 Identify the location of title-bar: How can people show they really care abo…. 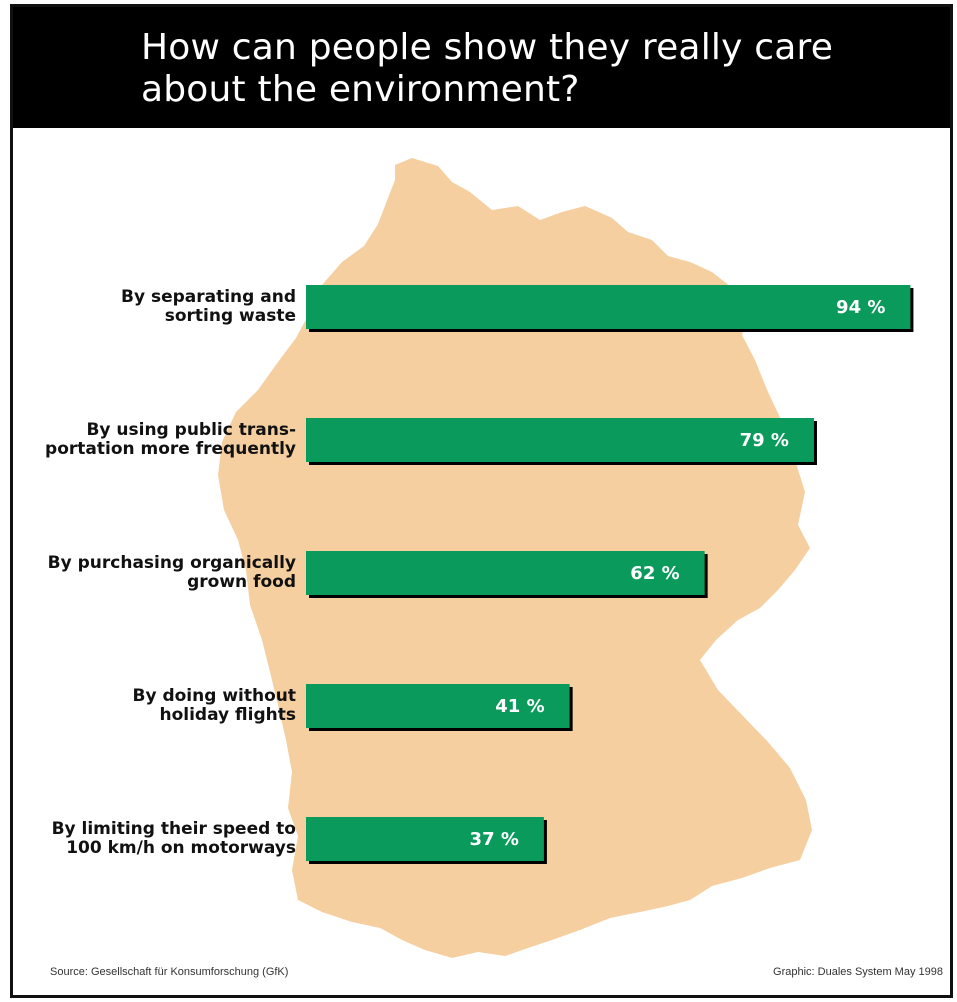
(481, 67).